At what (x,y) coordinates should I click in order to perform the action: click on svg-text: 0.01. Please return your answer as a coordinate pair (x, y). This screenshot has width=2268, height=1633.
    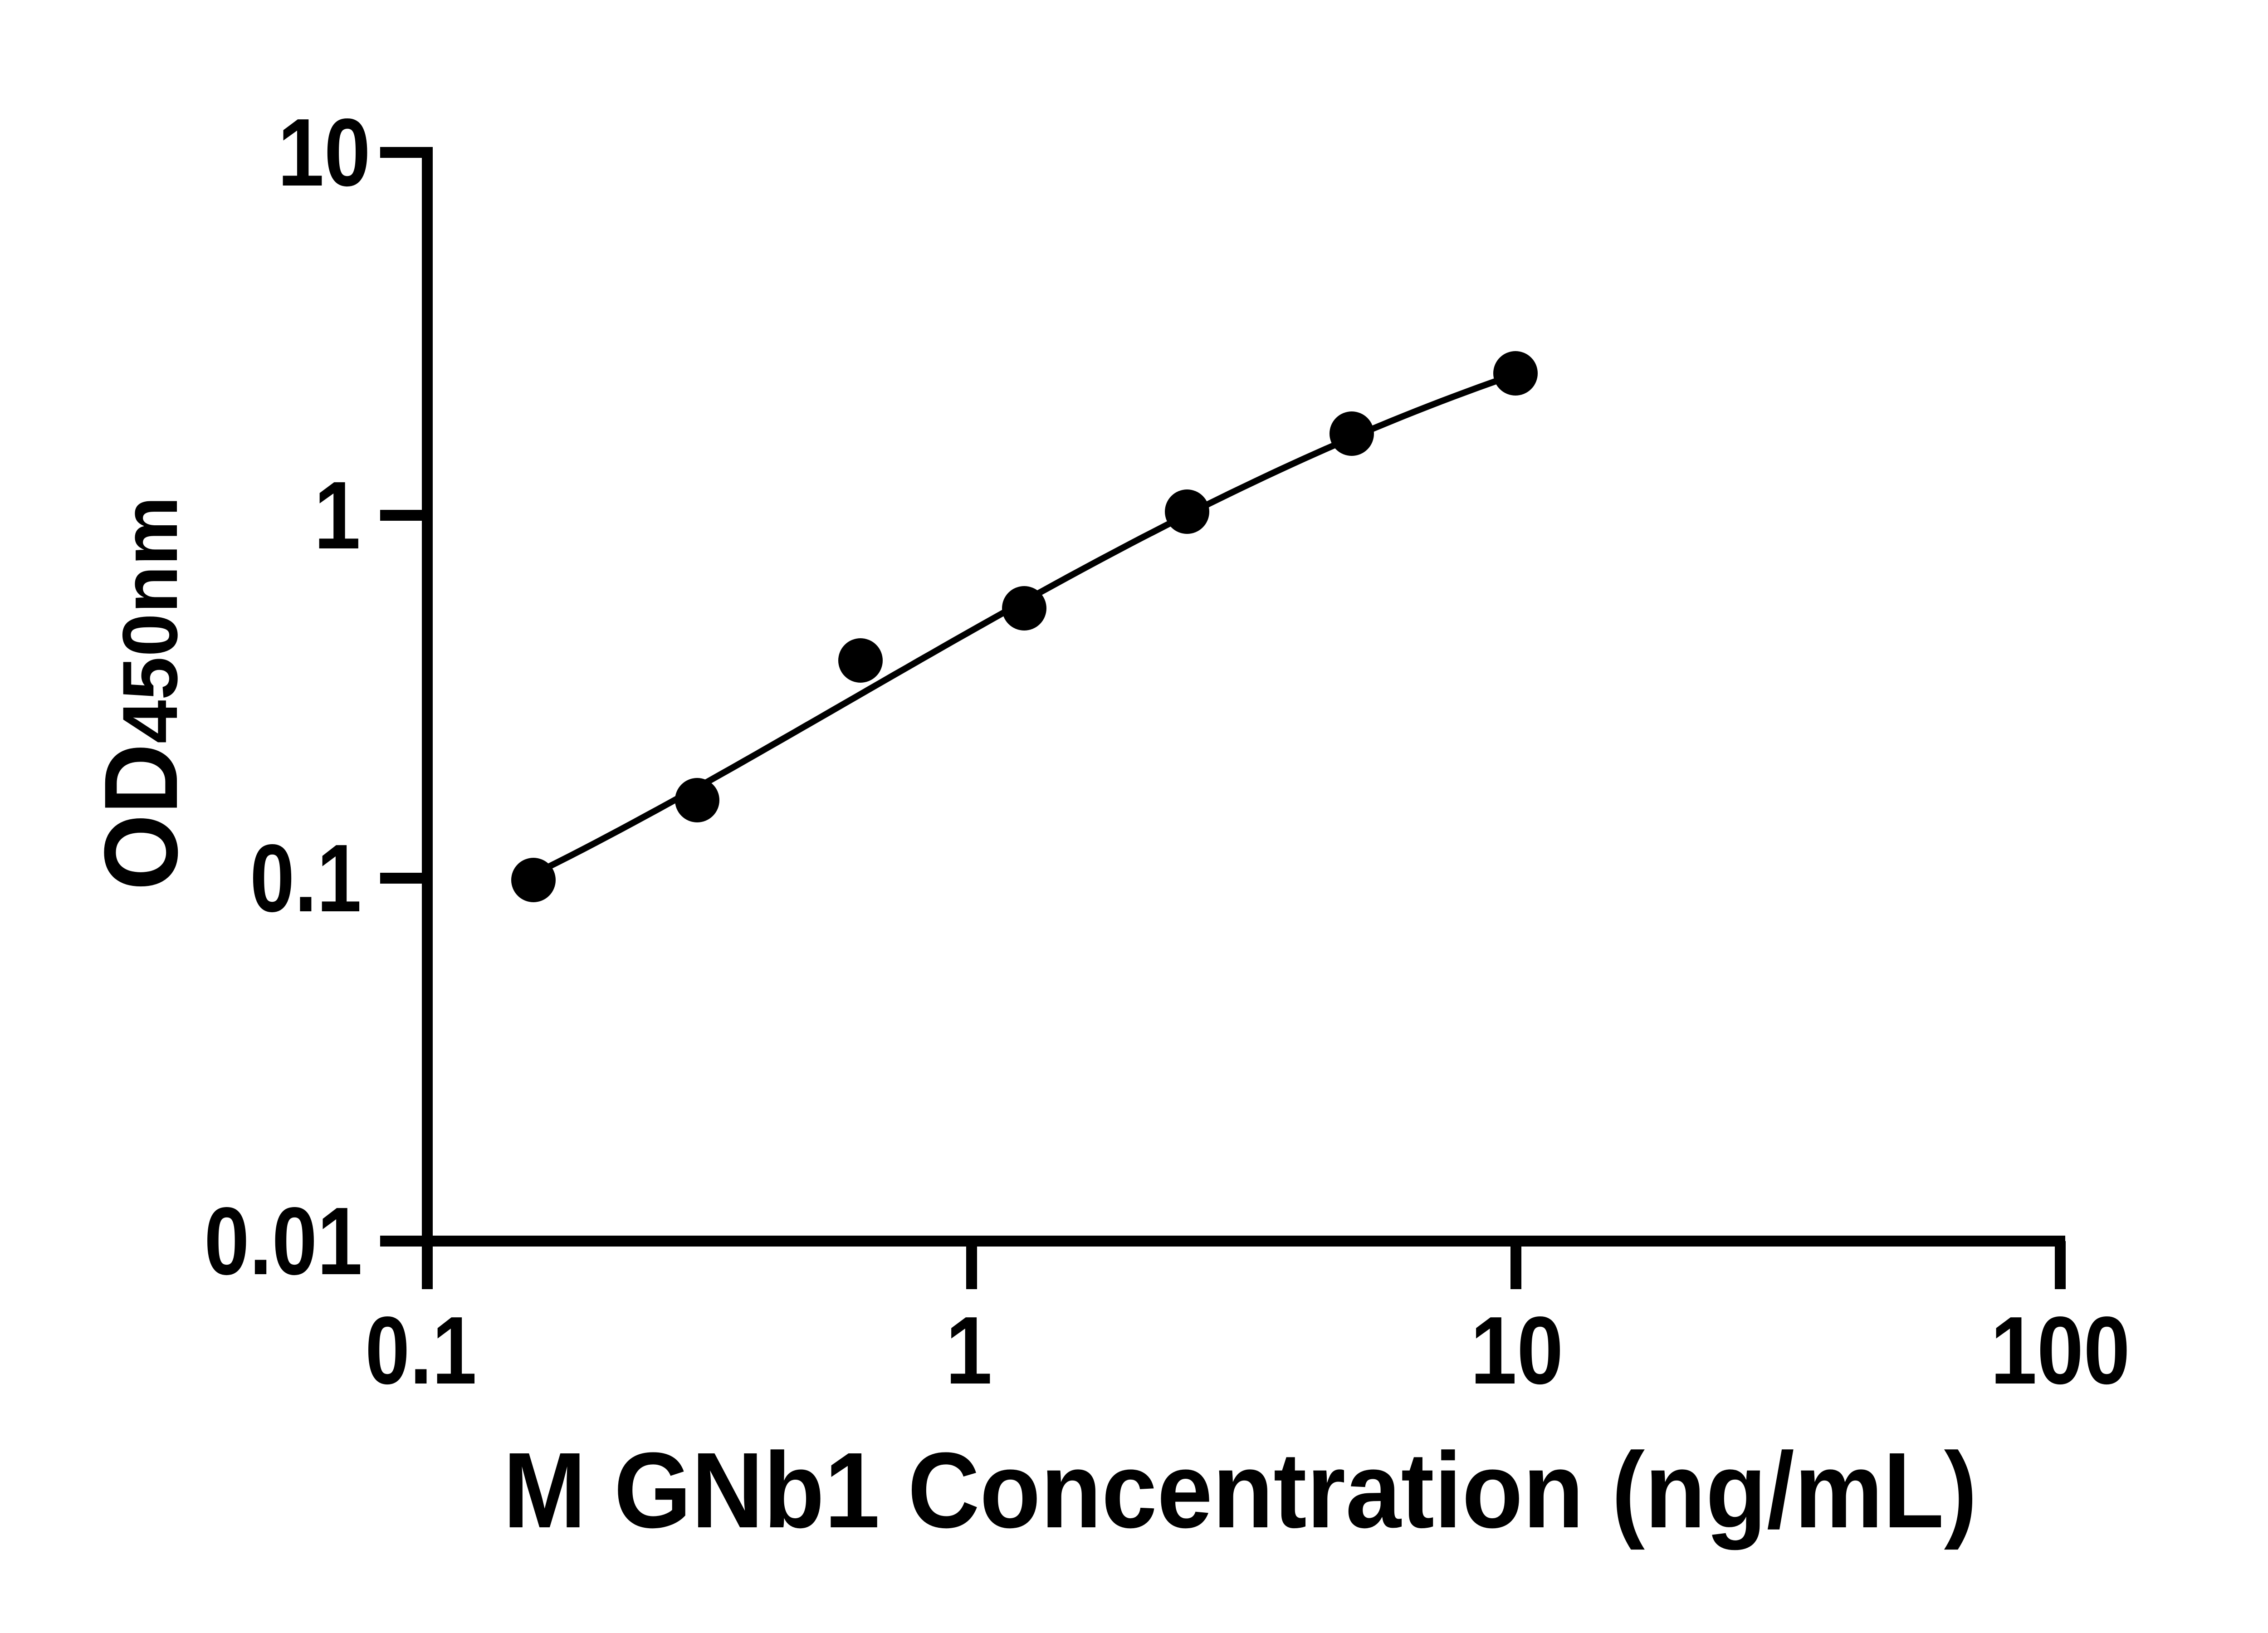
    Looking at the image, I should click on (283, 1241).